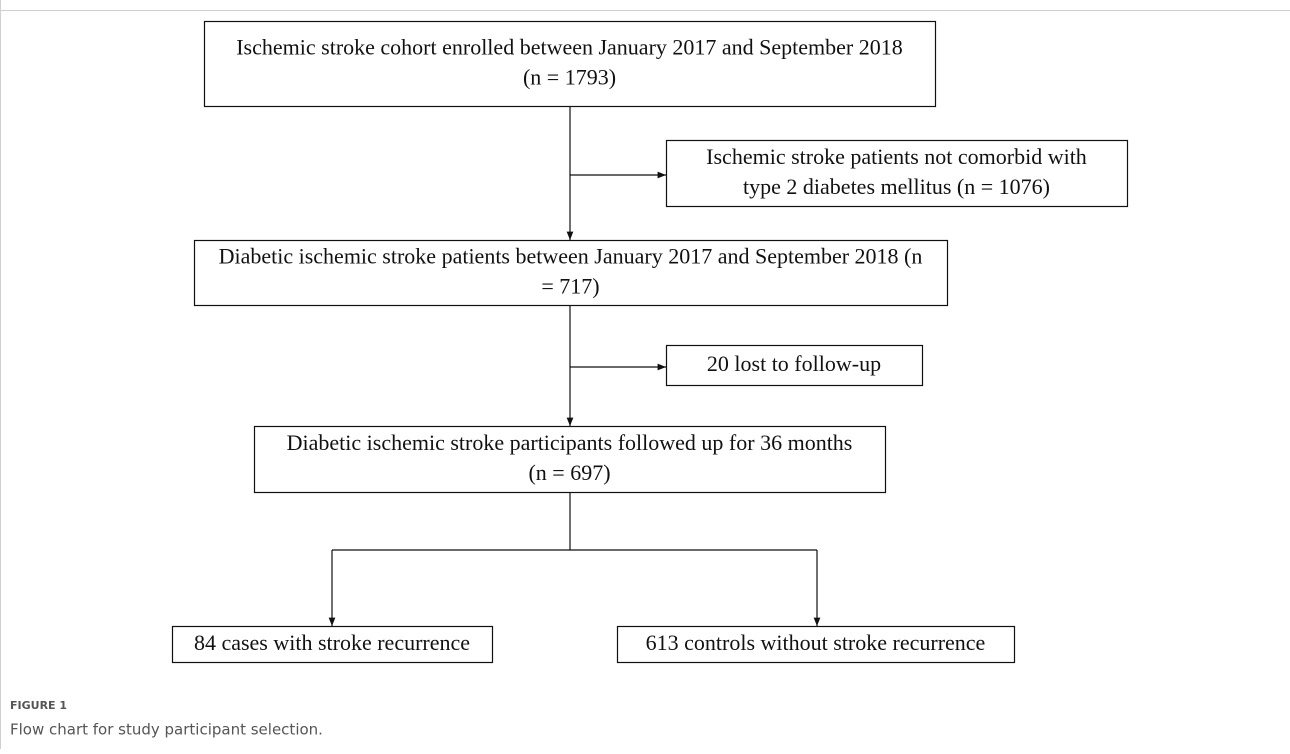 Image resolution: width=1290 pixels, height=754 pixels. Describe the element at coordinates (570, 286) in the screenshot. I see `box-text: = 717)` at that location.